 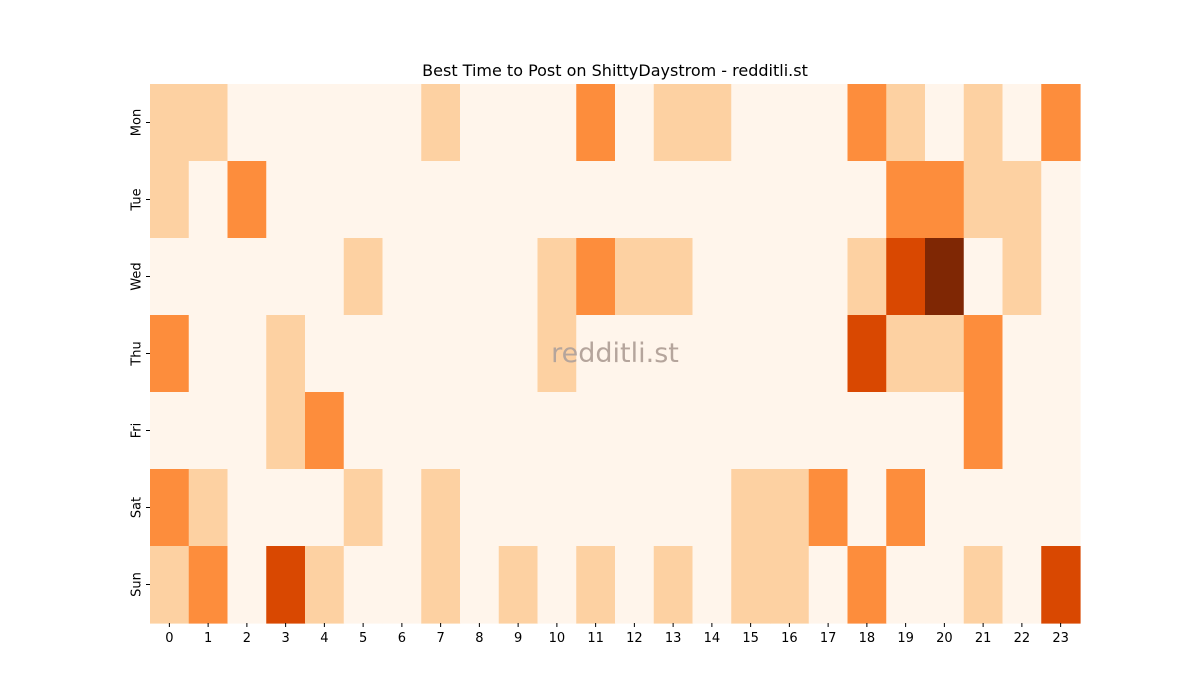 I want to click on x-tick-label: 6, so click(x=402, y=638).